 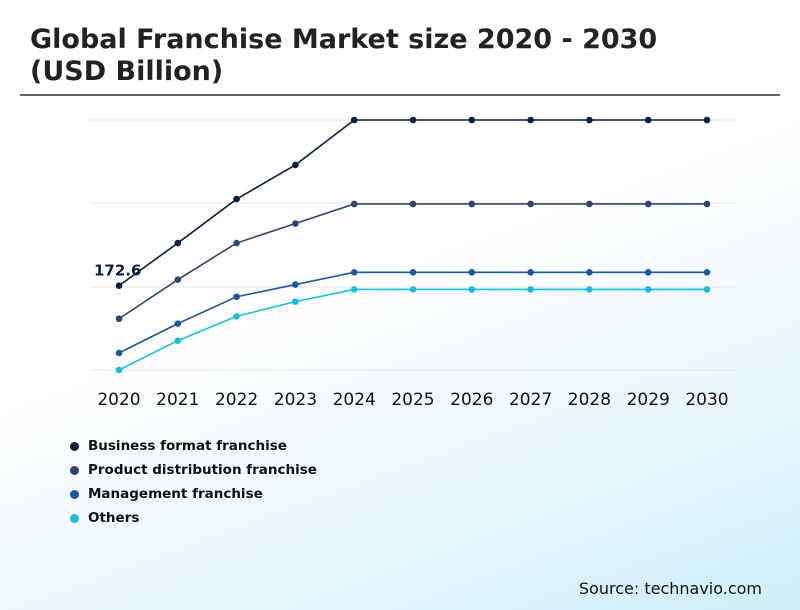 What do you see at coordinates (530, 400) in the screenshot?
I see `x-tick-label-7: 2027` at bounding box center [530, 400].